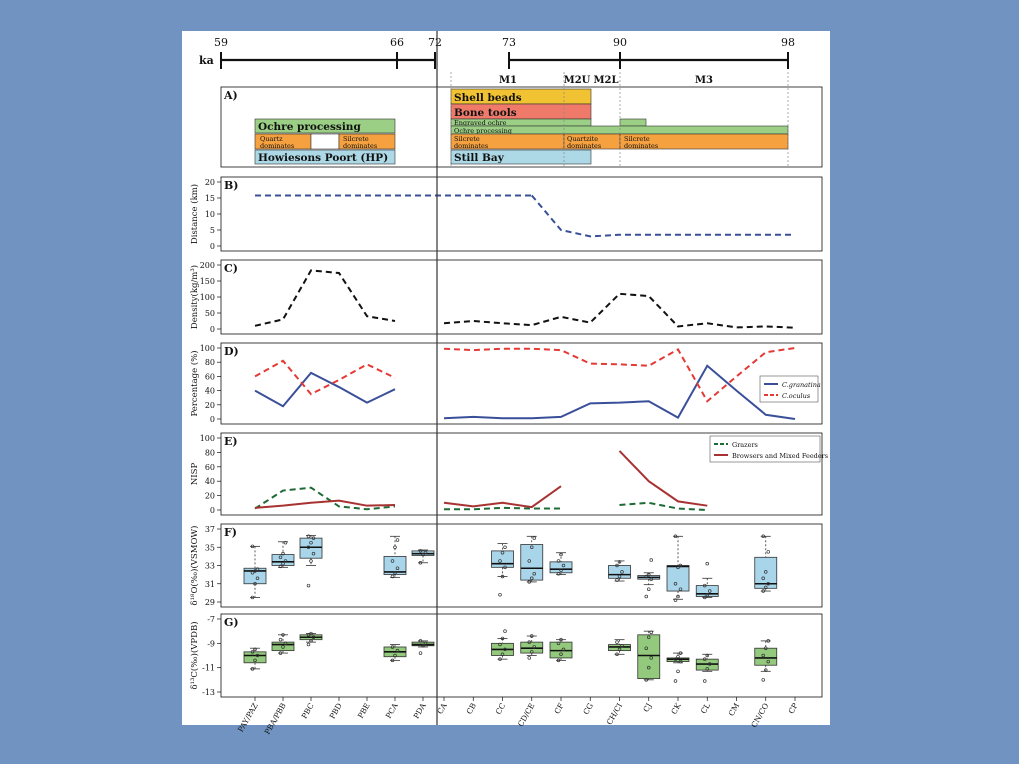  I want to click on legend-box, so click(789, 389).